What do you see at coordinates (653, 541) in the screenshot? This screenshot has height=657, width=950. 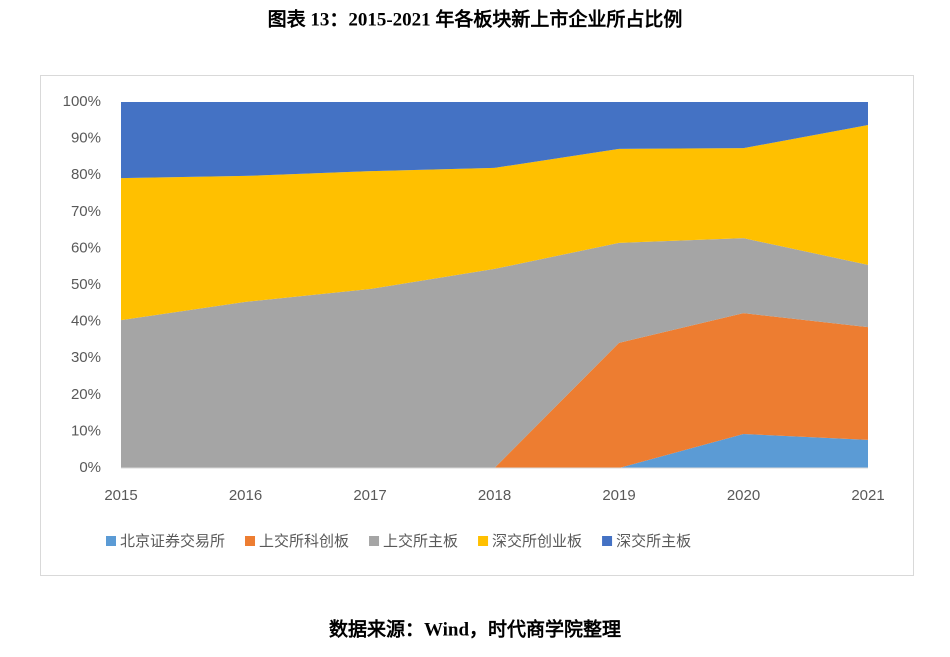 I see `legend-label: 深交所主板` at bounding box center [653, 541].